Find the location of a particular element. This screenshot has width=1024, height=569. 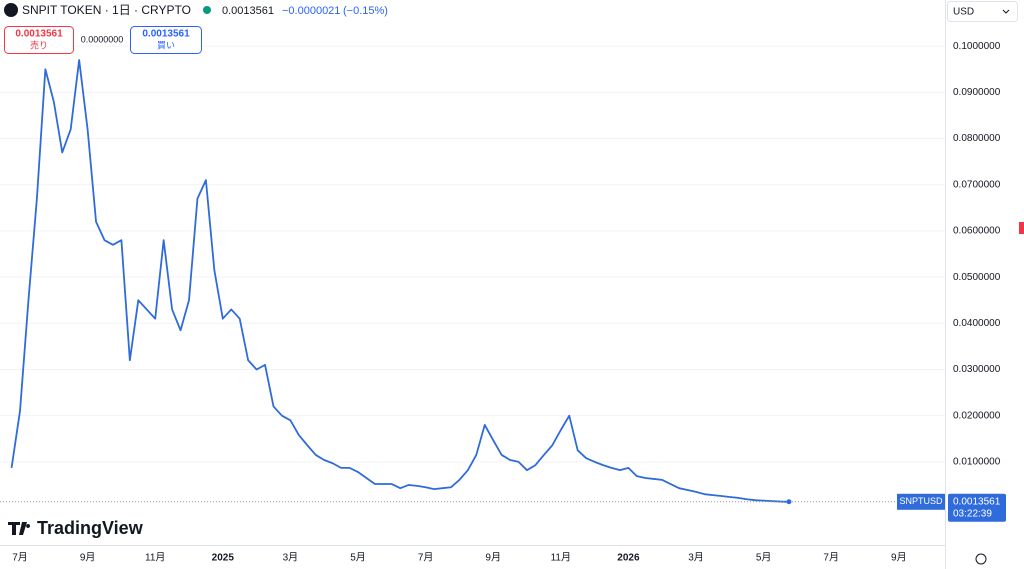

y-tick-label: 0.0700000 is located at coordinates (977, 184).